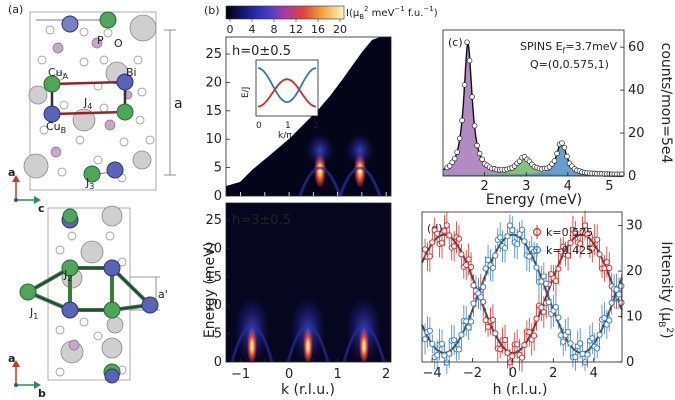  I want to click on spectrum-xtick-label: 2, so click(484, 186).